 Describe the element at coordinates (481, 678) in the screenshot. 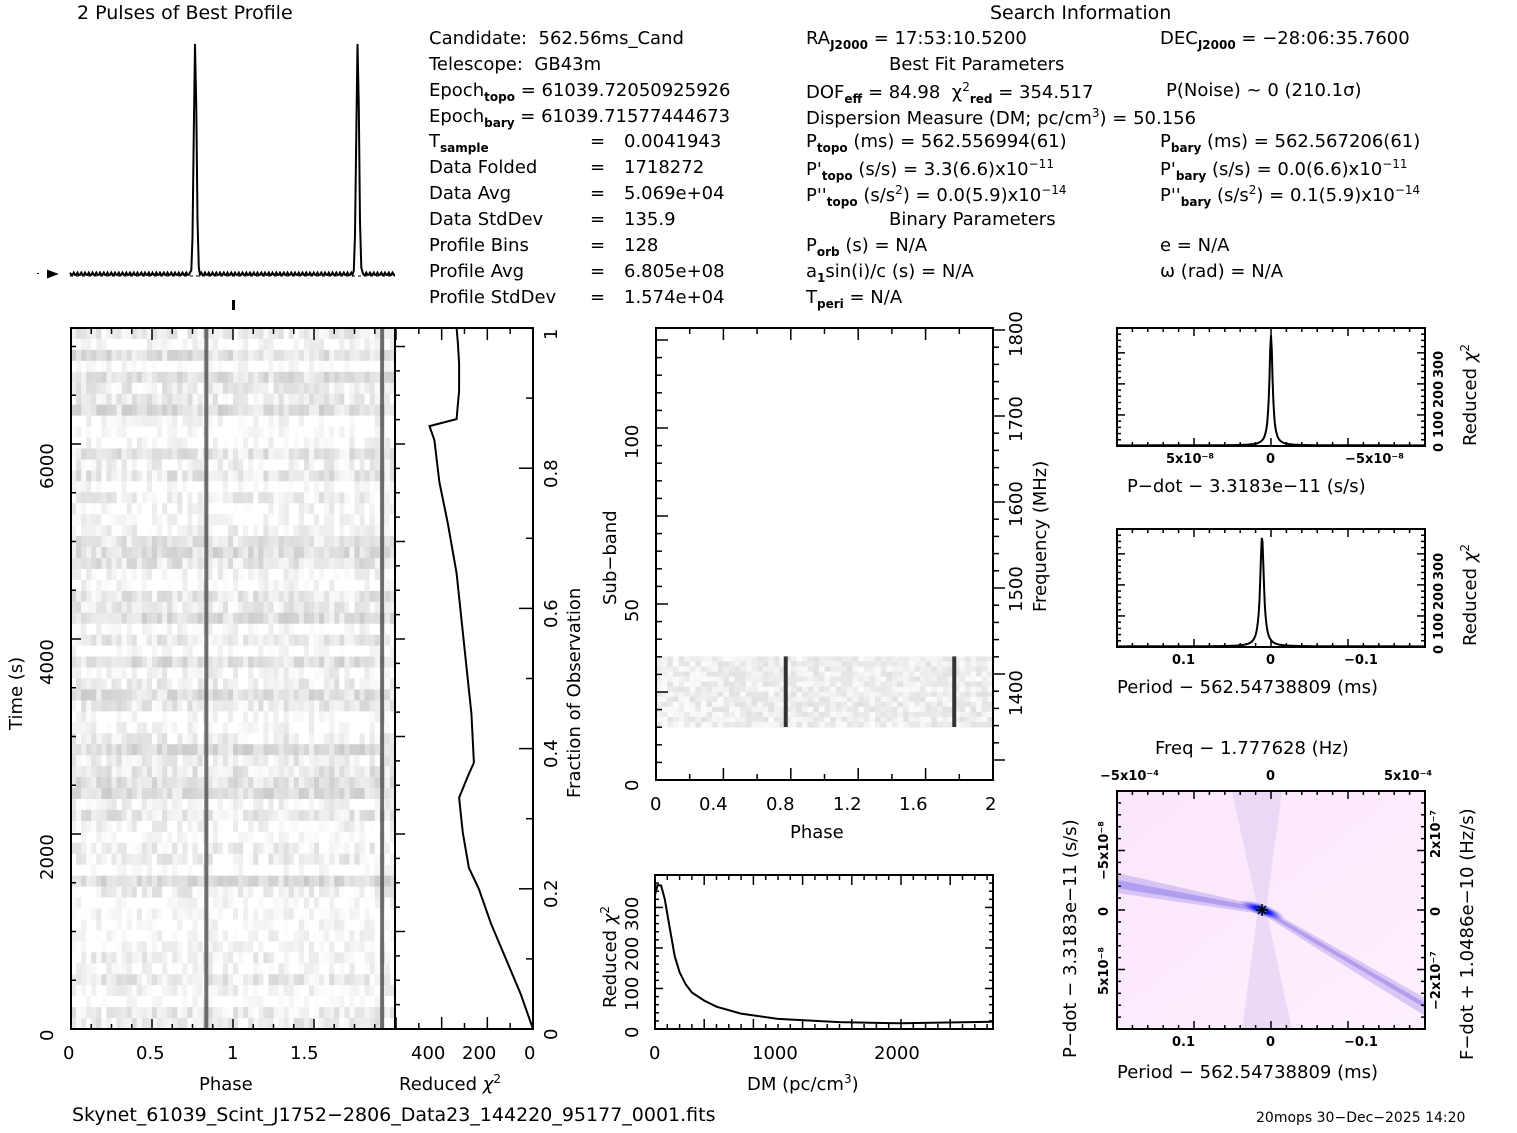

I see `chi2-time-line` at that location.